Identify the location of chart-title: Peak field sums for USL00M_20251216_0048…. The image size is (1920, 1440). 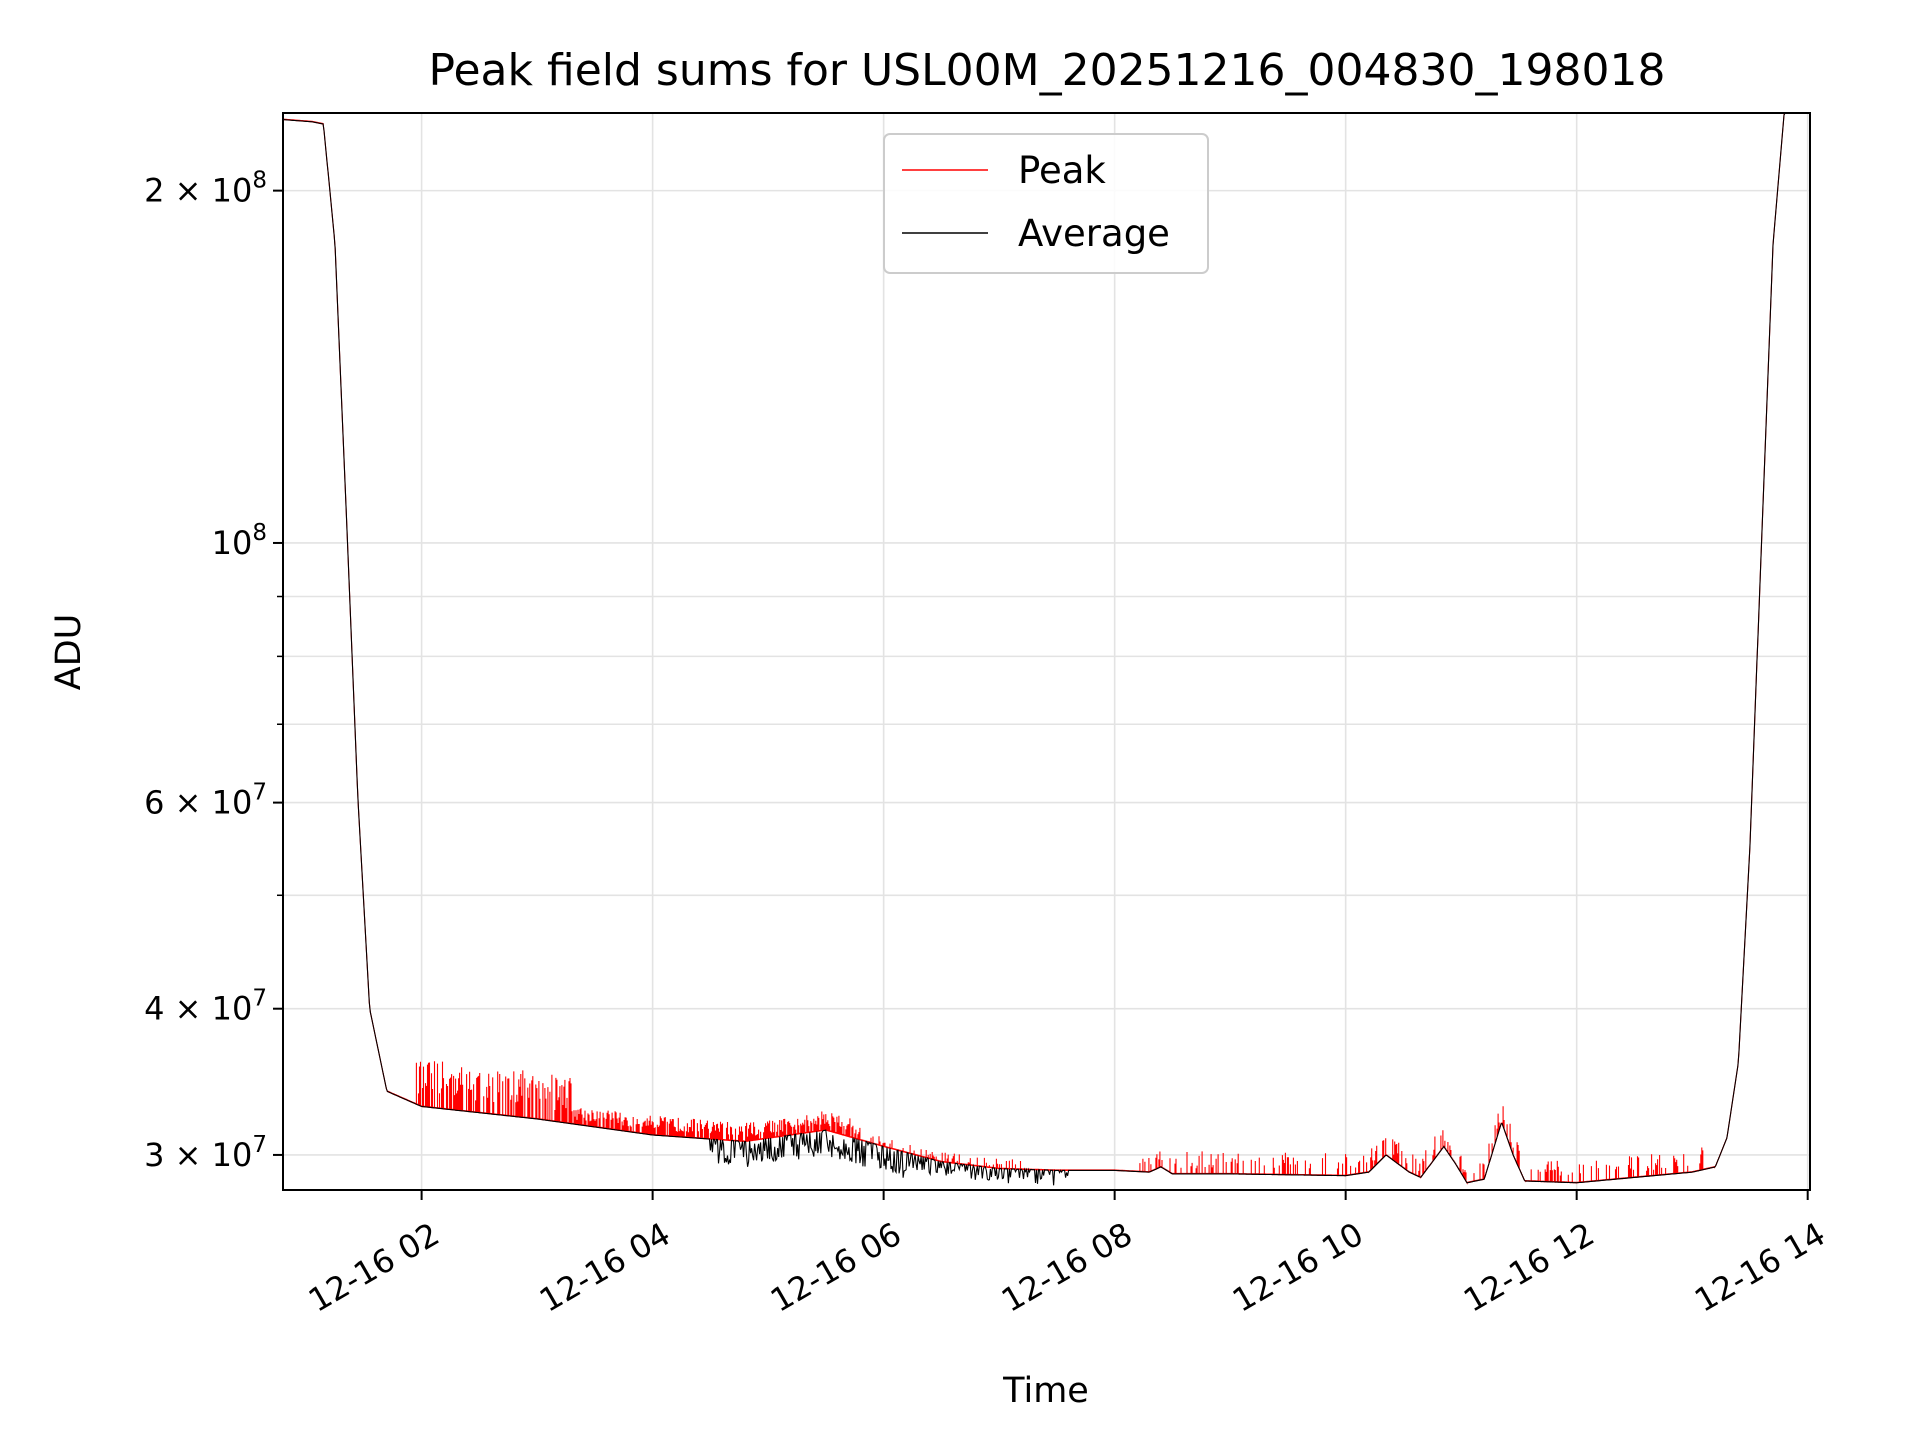
(1047, 70).